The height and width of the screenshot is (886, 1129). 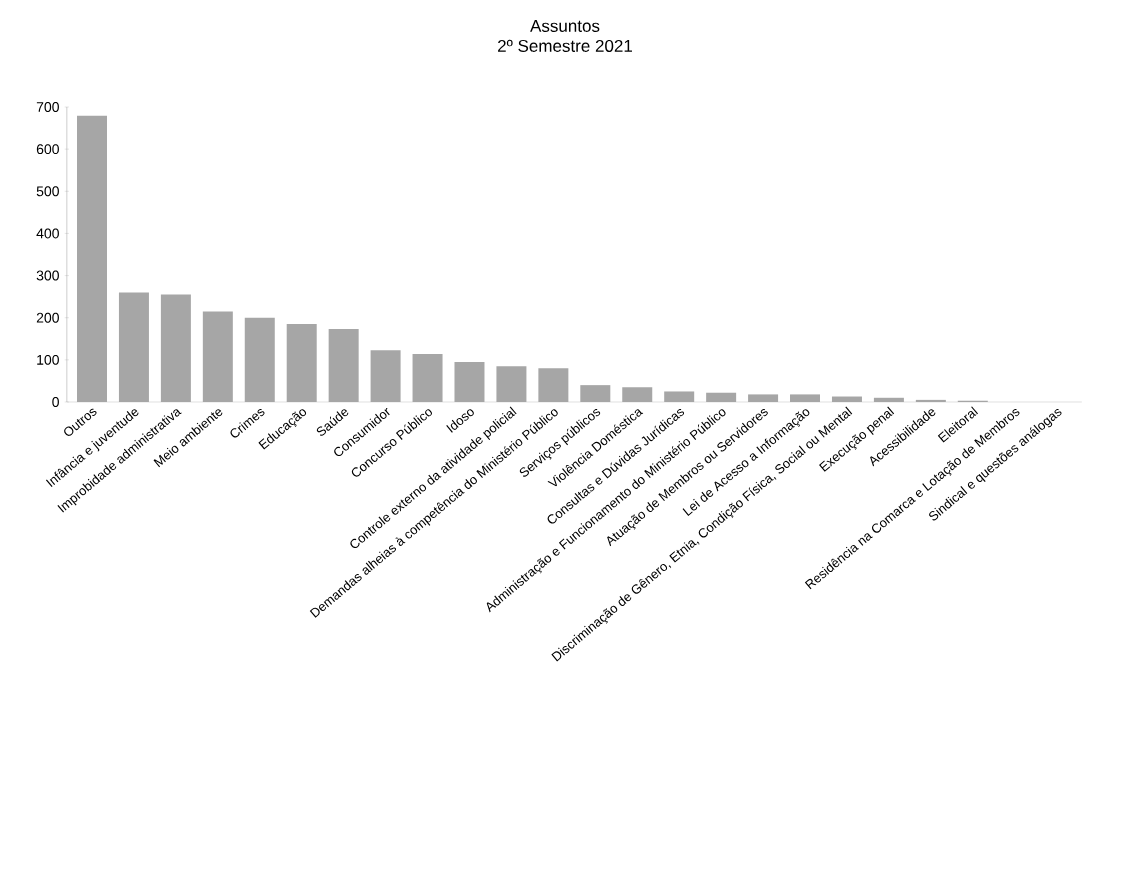 I want to click on y-tick-label: 0, so click(x=55, y=402).